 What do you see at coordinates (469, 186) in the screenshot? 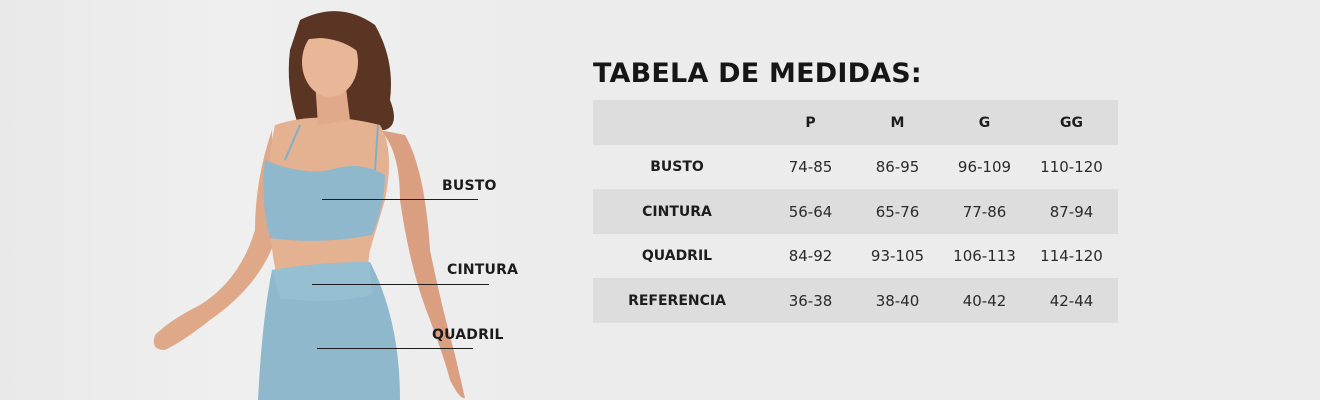
I see `label-busto: BUSTO` at bounding box center [469, 186].